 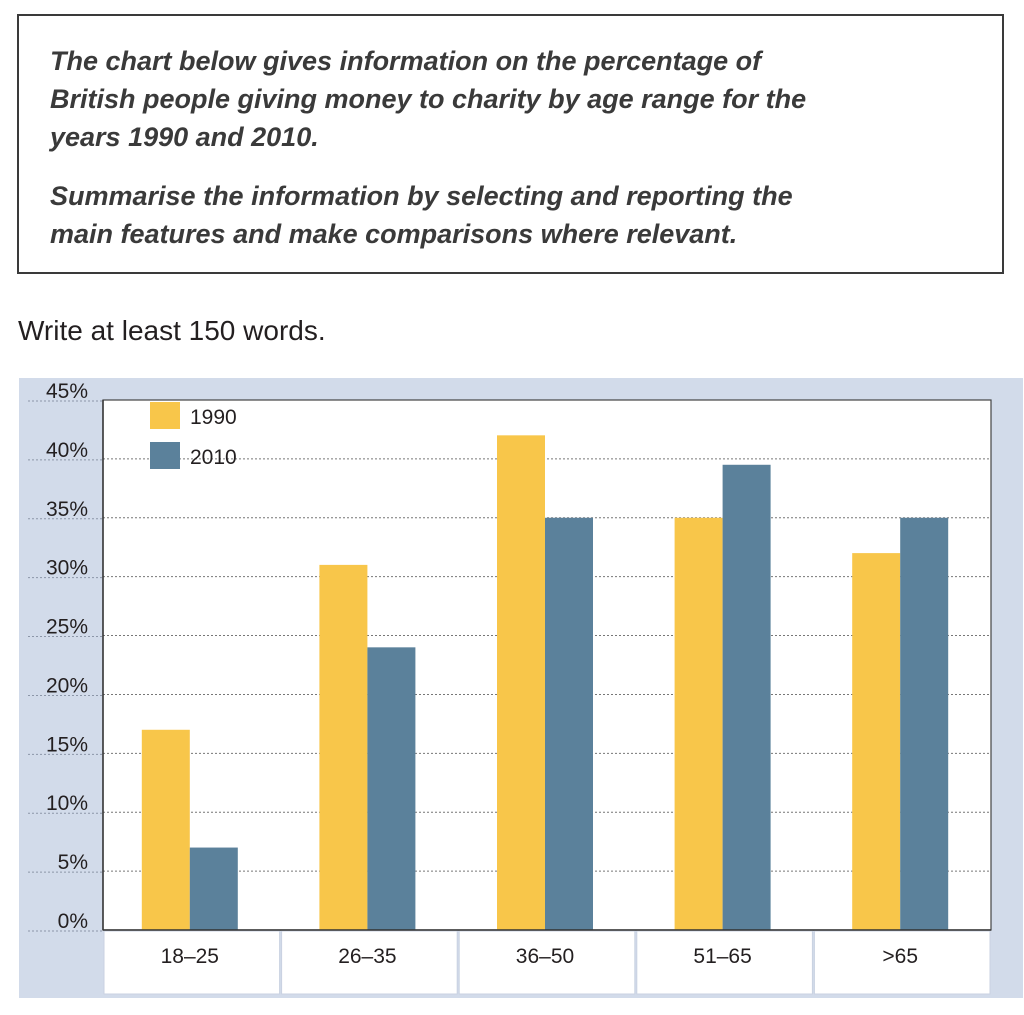 I want to click on legend-label-2010: 2010, so click(x=213, y=457).